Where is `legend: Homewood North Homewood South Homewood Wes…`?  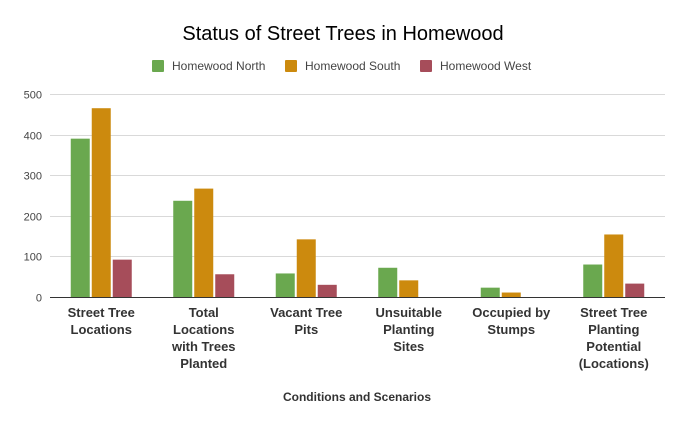
legend: Homewood North Homewood South Homewood Wes… is located at coordinates (342, 66).